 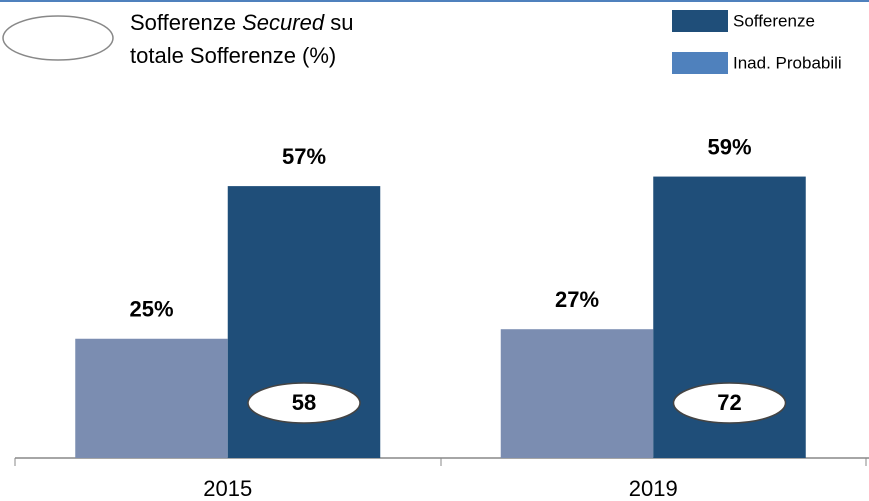 I want to click on note-line-1: Sofferenze Secured su, so click(x=241, y=22).